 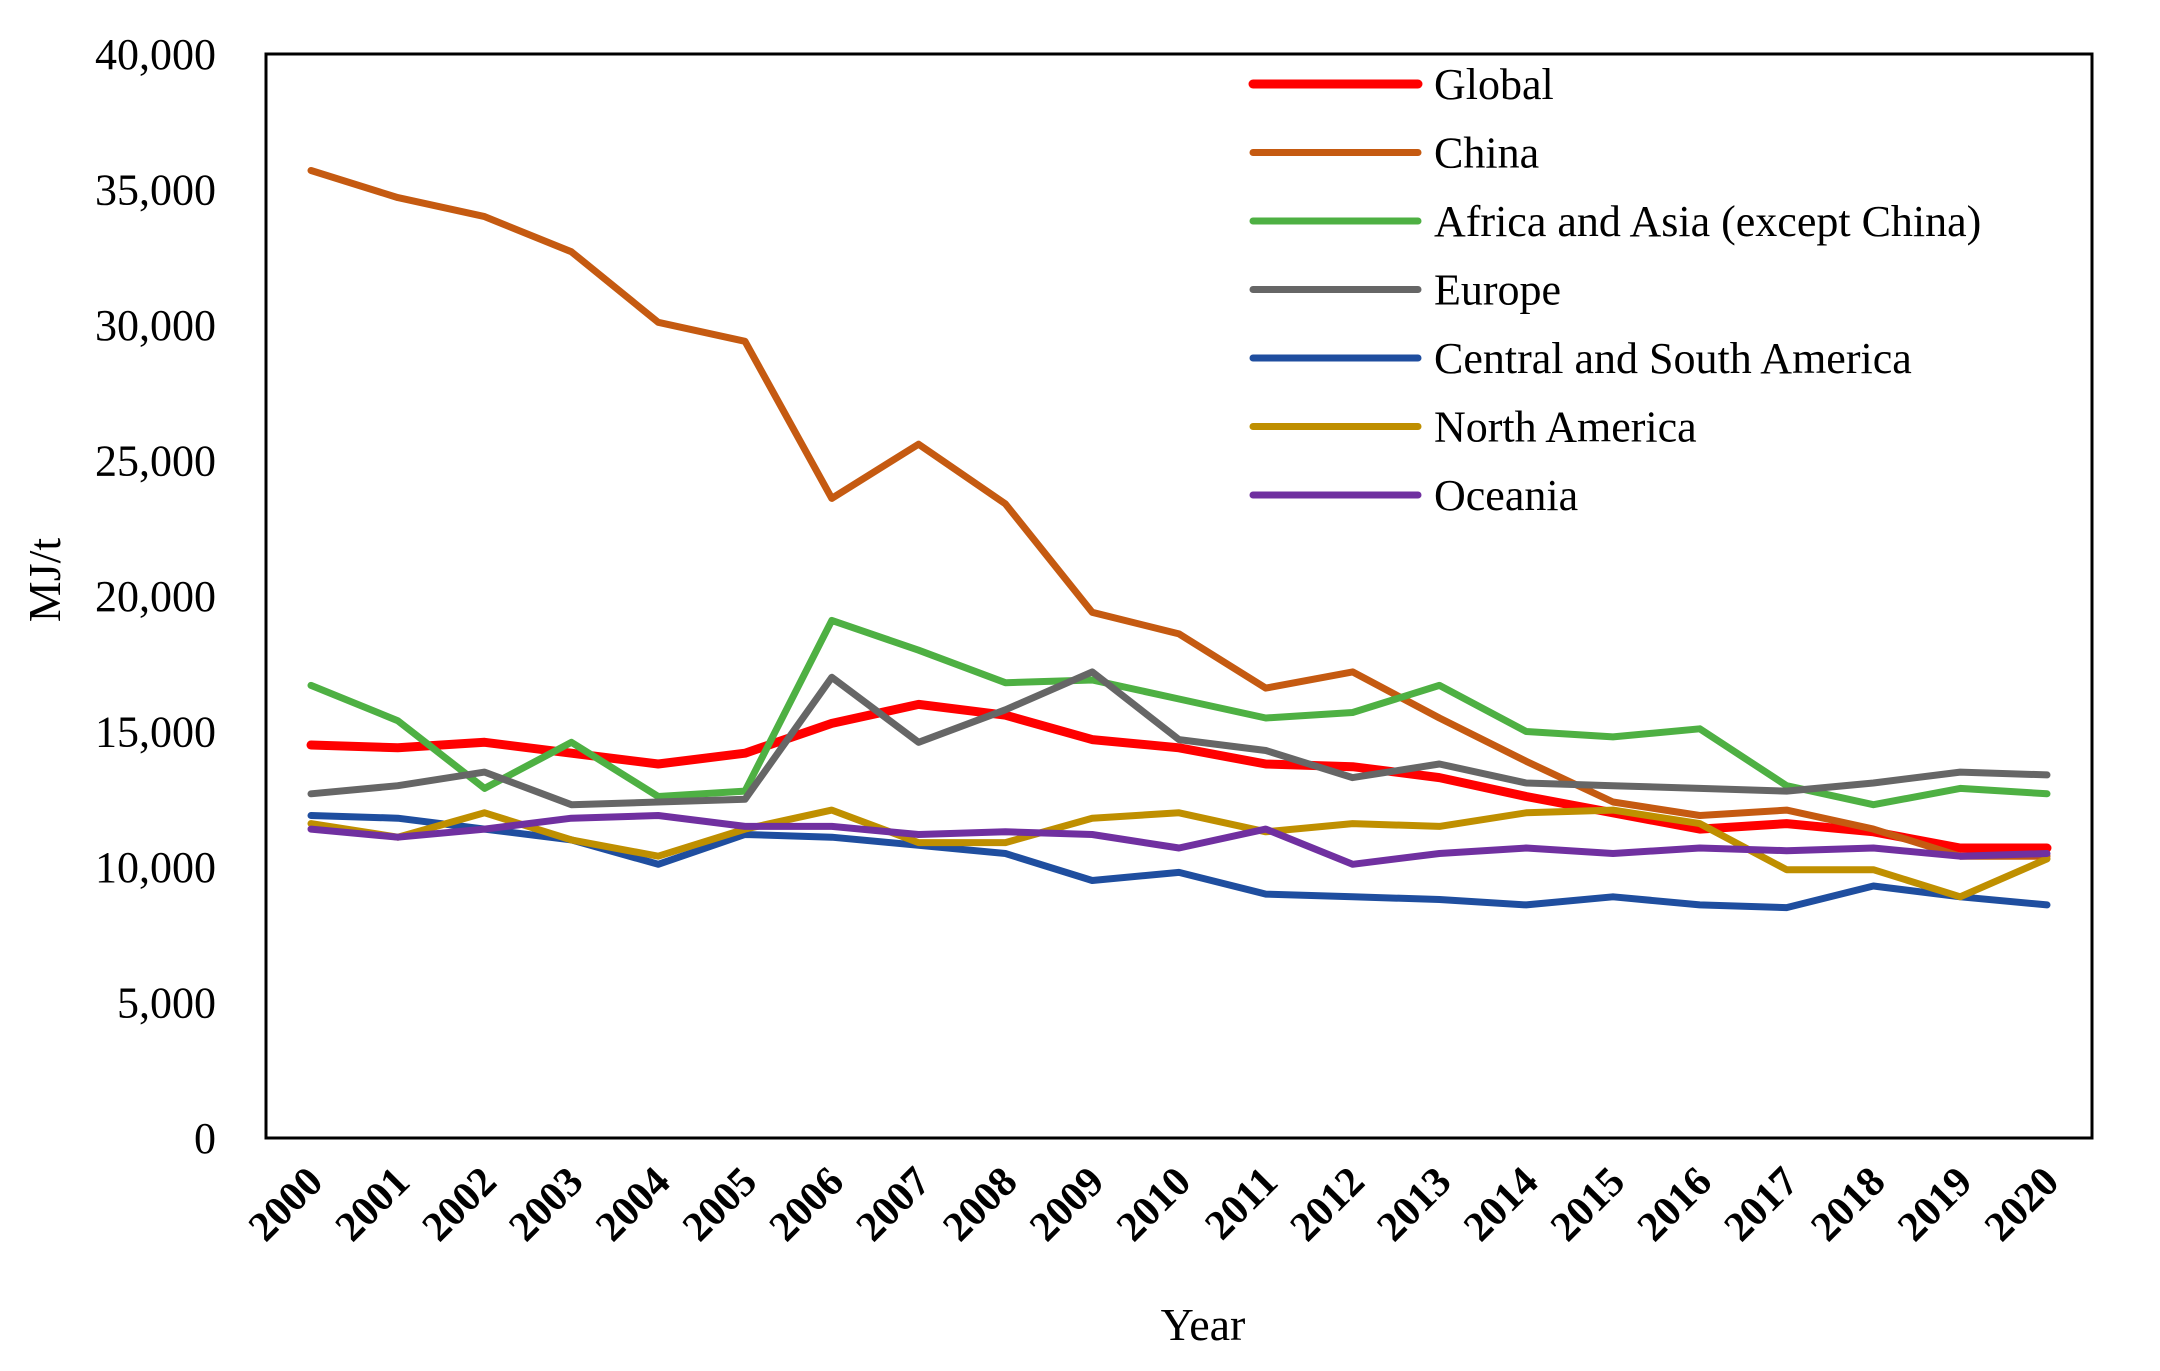 What do you see at coordinates (155, 54) in the screenshot?
I see `y-tick-label: 40,000` at bounding box center [155, 54].